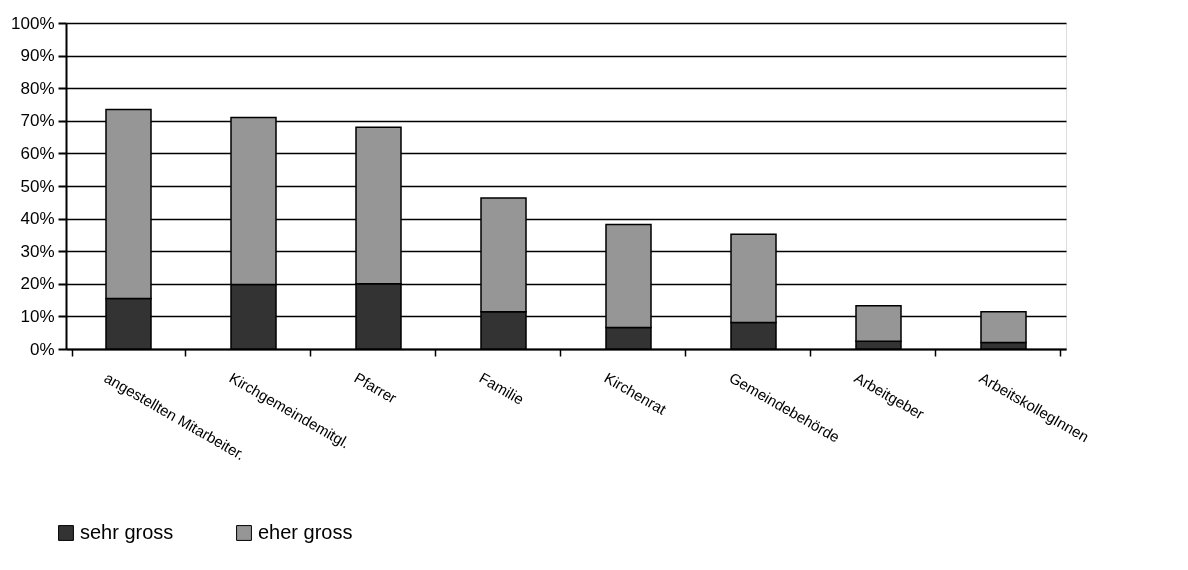  I want to click on y-tick-label: 0%, so click(42, 349).